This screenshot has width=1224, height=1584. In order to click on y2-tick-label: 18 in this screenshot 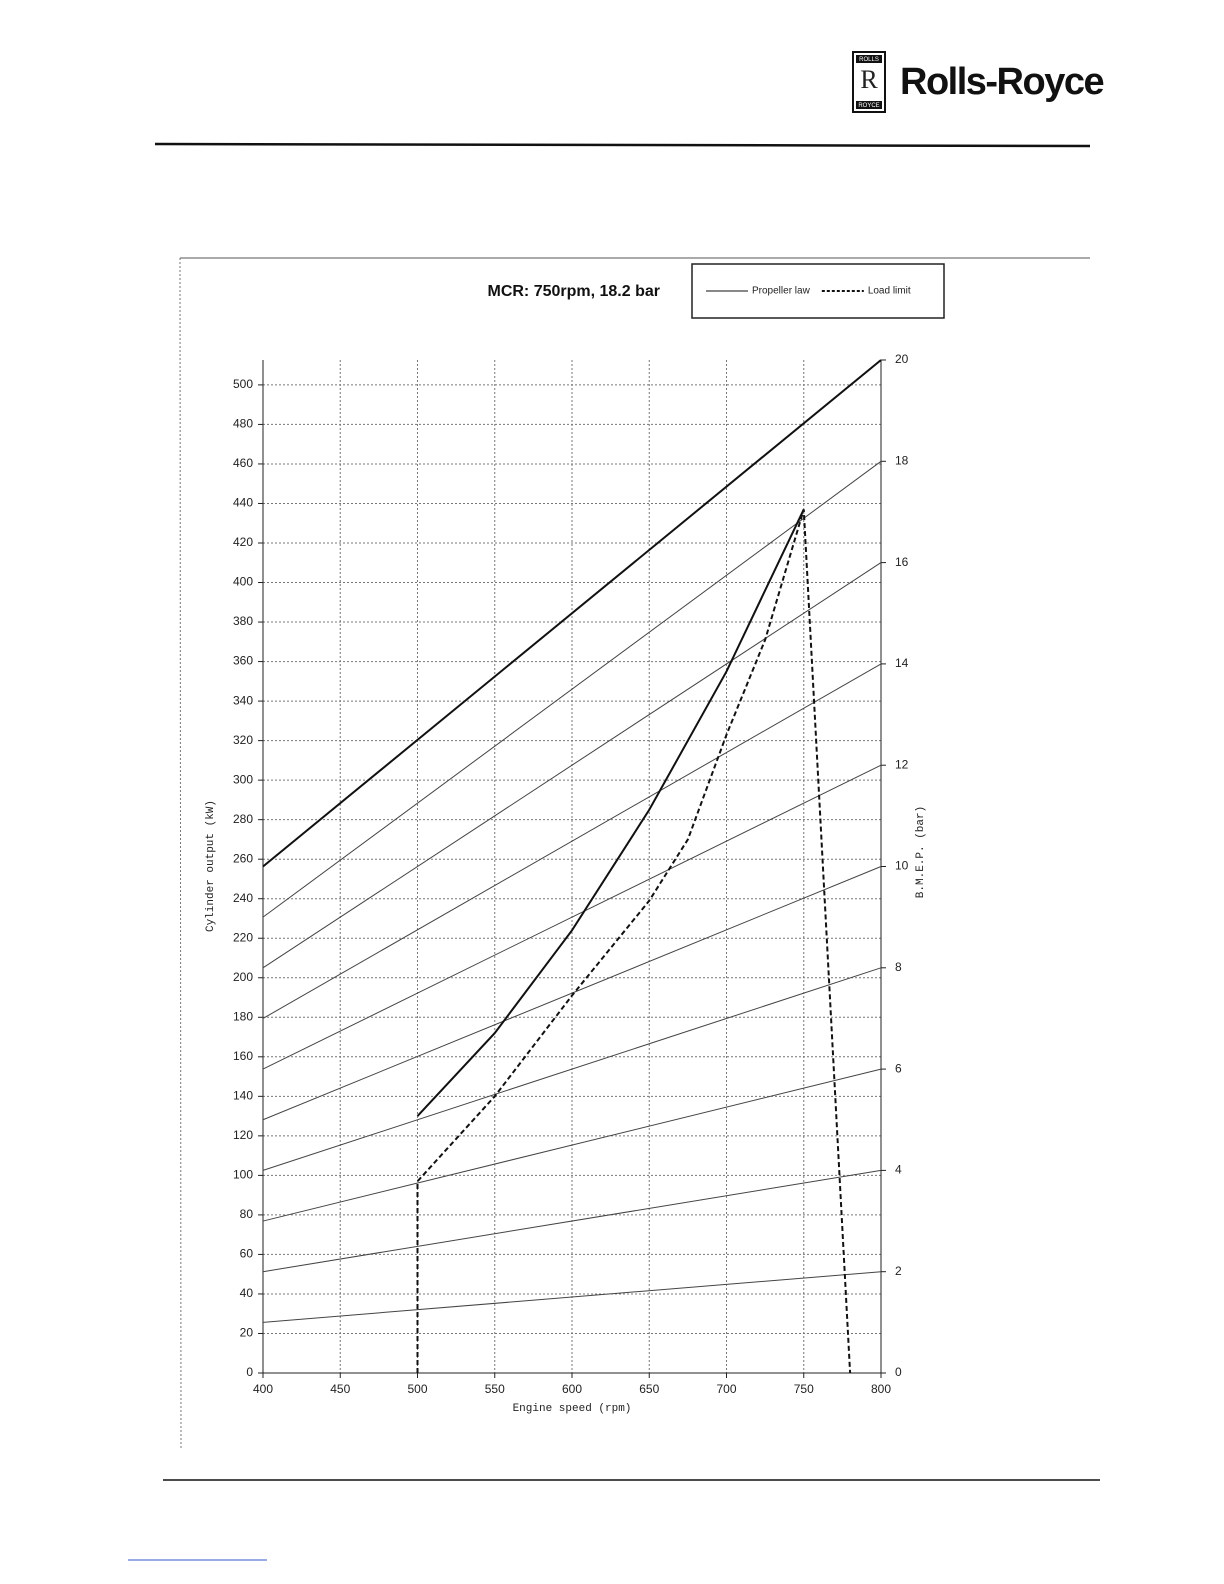, I will do `click(902, 460)`.